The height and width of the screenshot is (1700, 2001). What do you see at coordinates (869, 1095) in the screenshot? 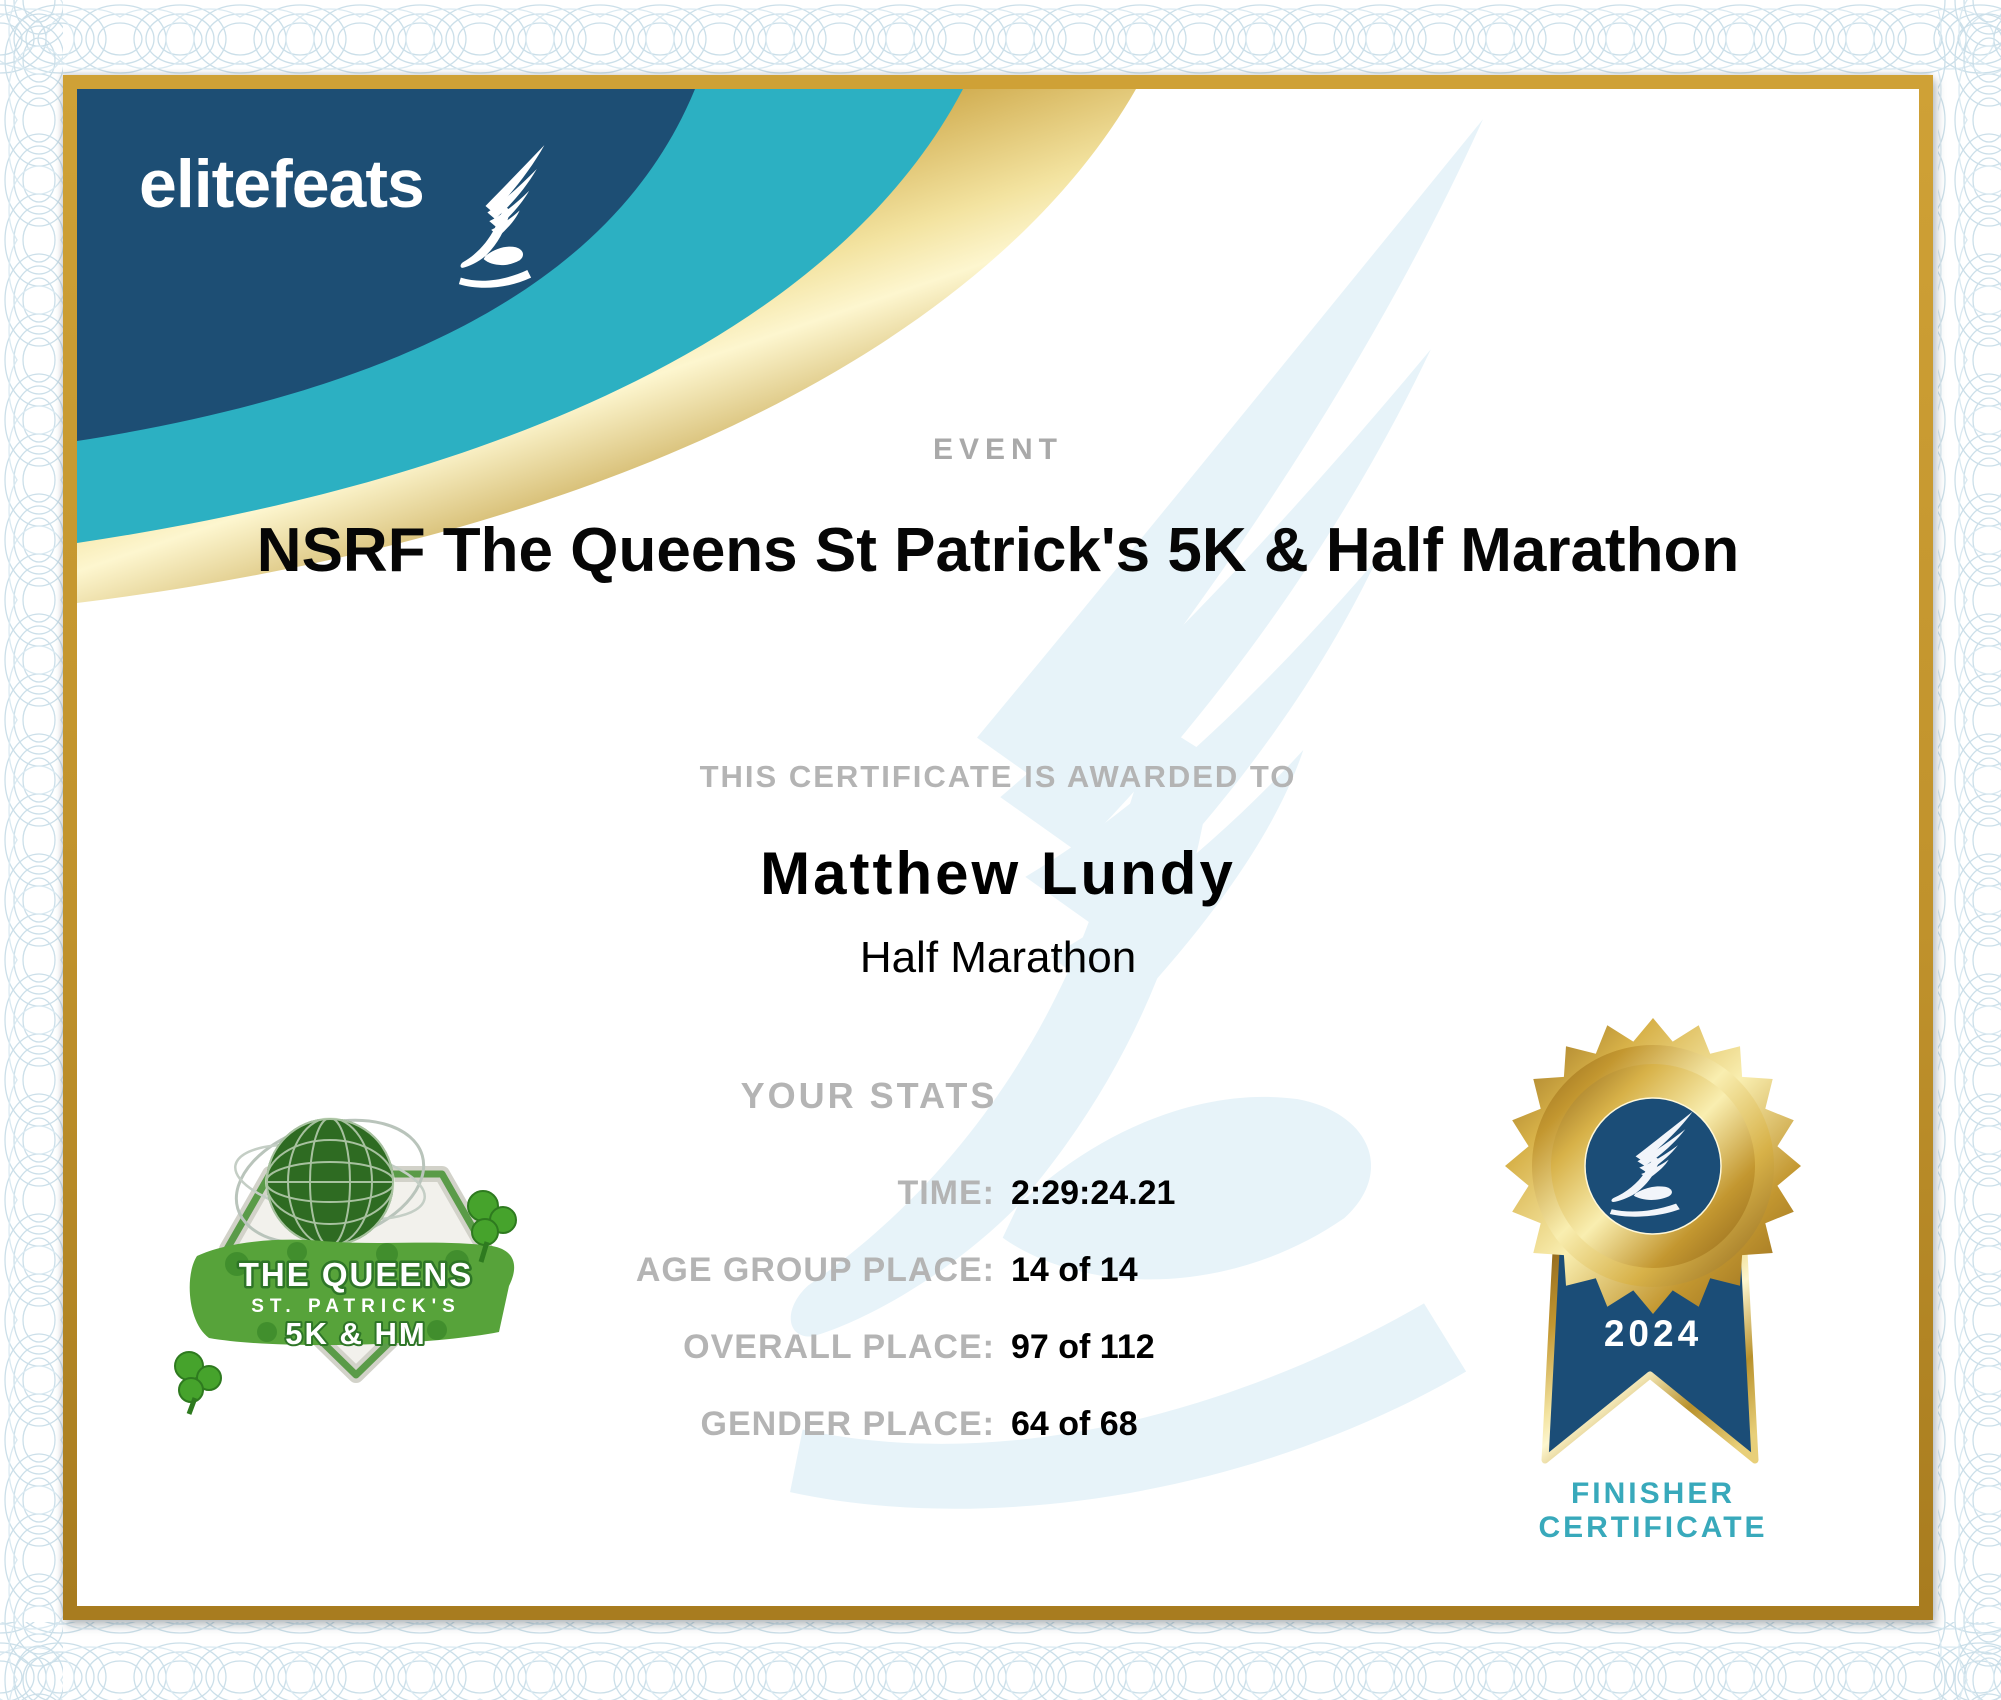
I see `stats-heading: YOUR STATS` at bounding box center [869, 1095].